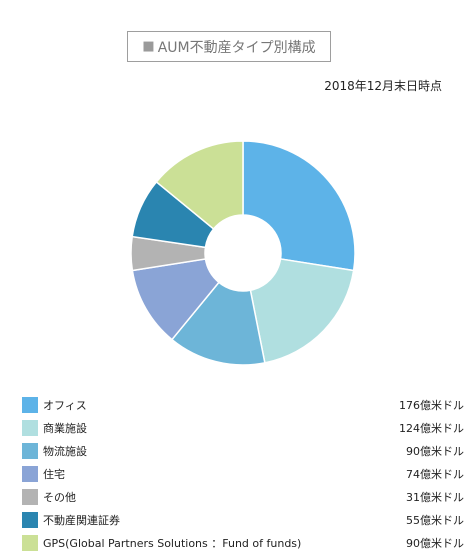  I want to click on legend-label: 住宅, so click(54, 474).